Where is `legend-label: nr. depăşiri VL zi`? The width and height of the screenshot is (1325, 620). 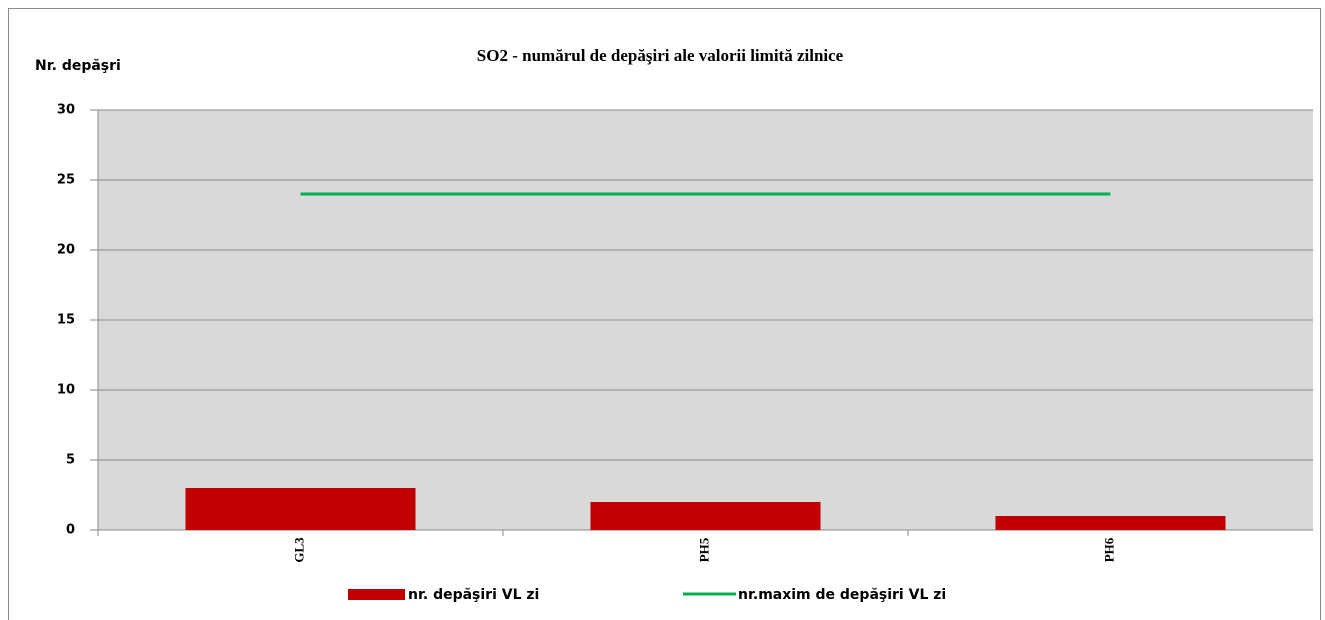 legend-label: nr. depăşiri VL zi is located at coordinates (473, 595).